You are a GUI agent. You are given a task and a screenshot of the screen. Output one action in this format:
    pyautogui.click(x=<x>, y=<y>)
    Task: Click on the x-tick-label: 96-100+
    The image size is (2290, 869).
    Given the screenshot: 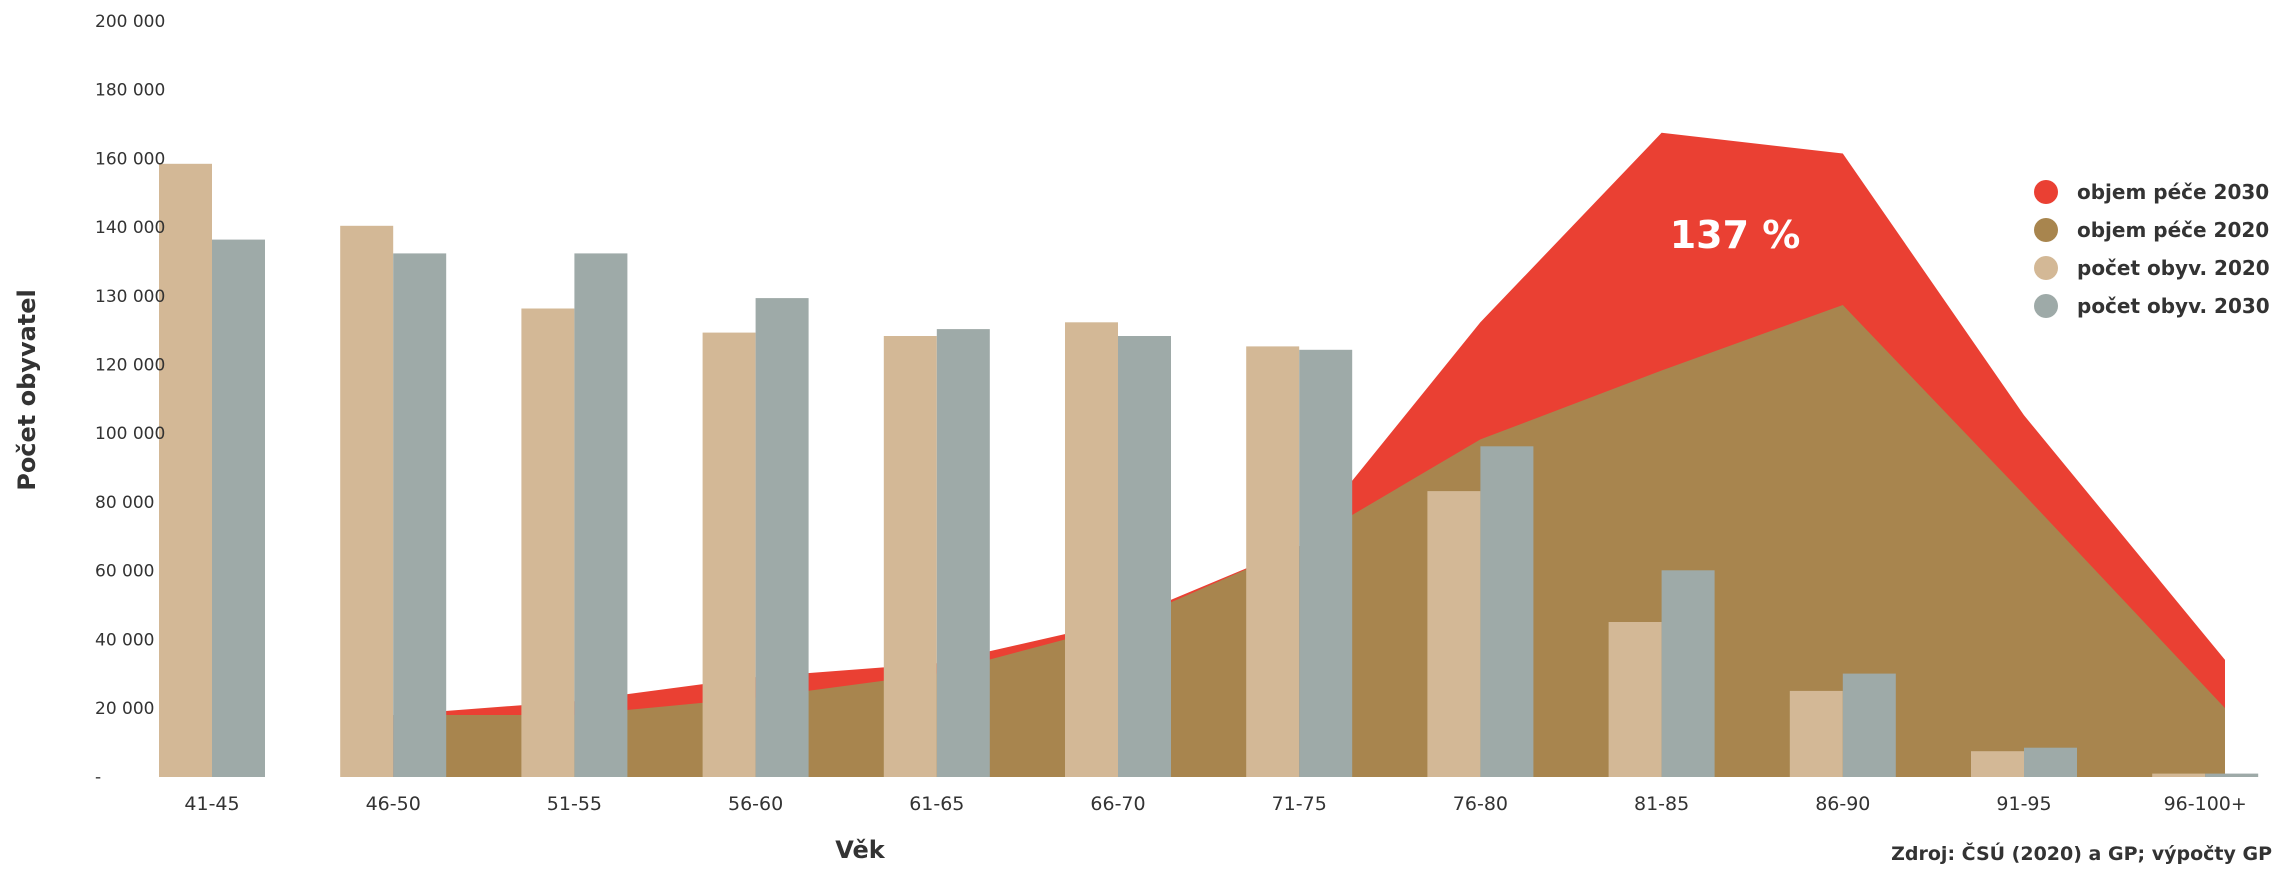 What is the action you would take?
    pyautogui.click(x=2205, y=804)
    